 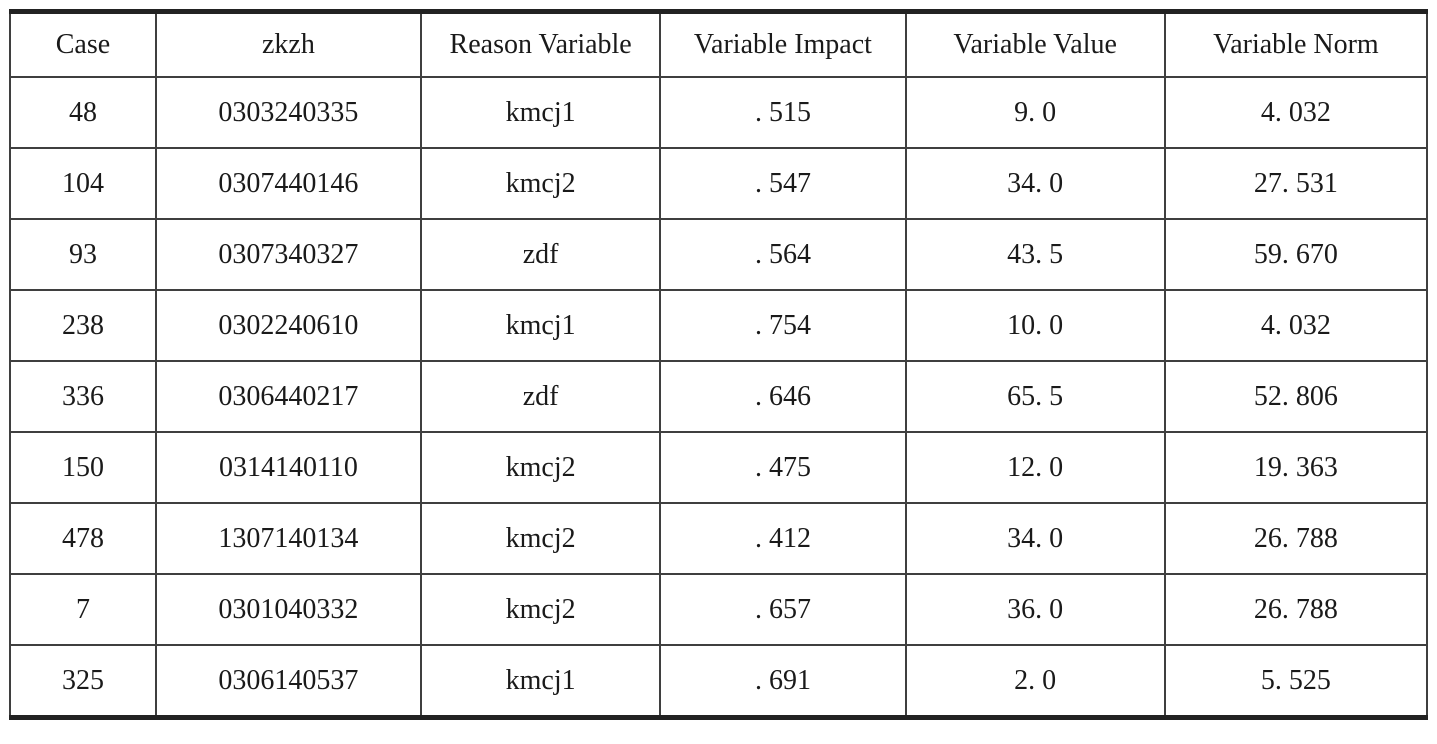 What do you see at coordinates (1035, 467) in the screenshot?
I see `cell-value: 12. 0` at bounding box center [1035, 467].